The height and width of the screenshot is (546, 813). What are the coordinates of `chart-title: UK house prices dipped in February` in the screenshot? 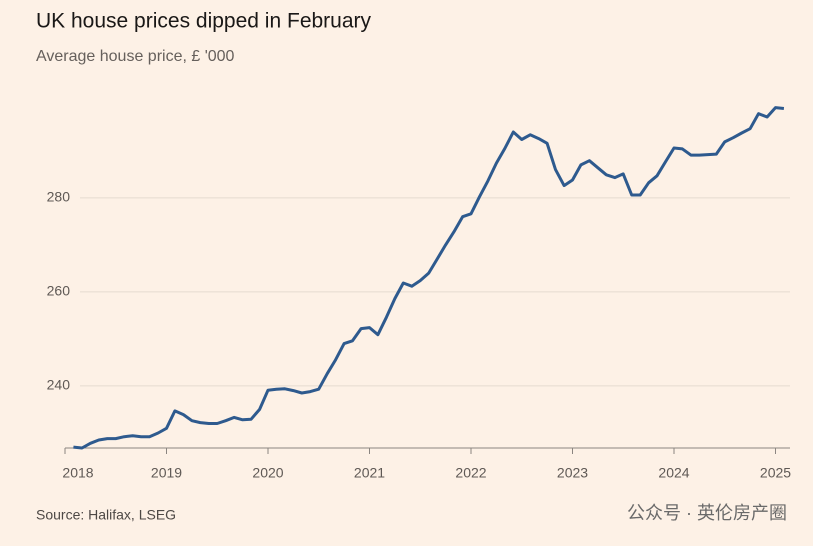 It's located at (204, 21).